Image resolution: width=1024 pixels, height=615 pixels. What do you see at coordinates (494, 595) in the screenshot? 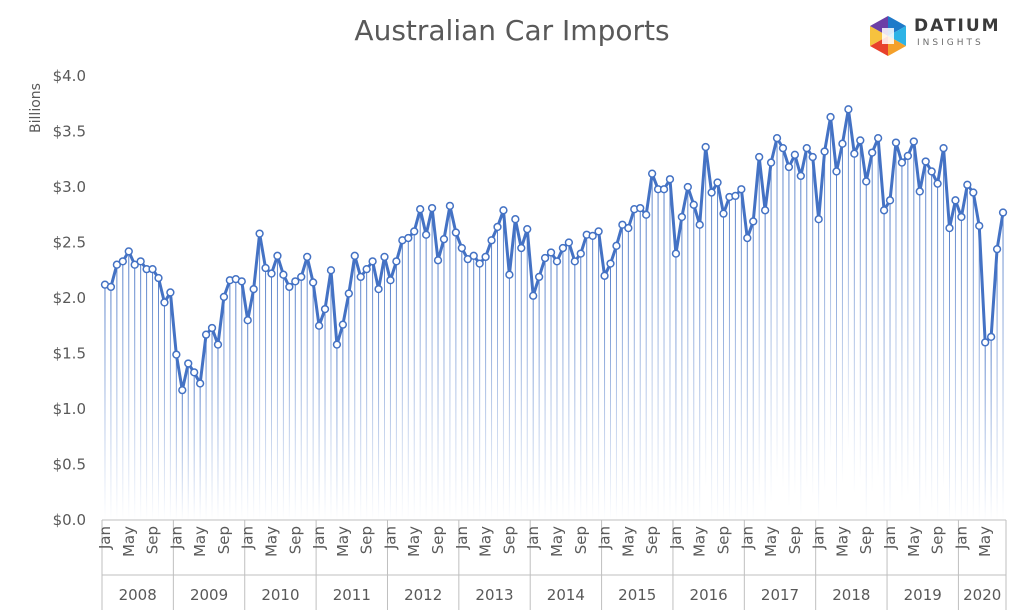
I see `year-label: 2013` at bounding box center [494, 595].